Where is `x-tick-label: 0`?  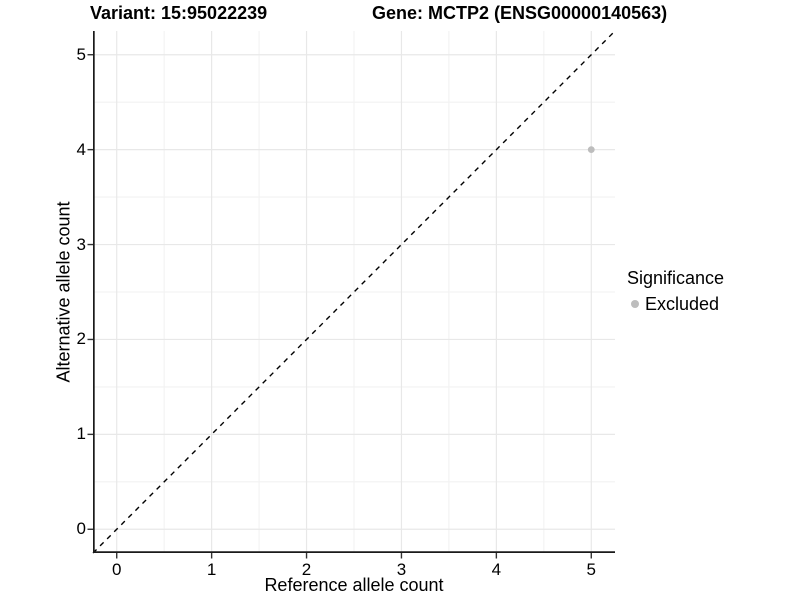
x-tick-label: 0 is located at coordinates (116, 569).